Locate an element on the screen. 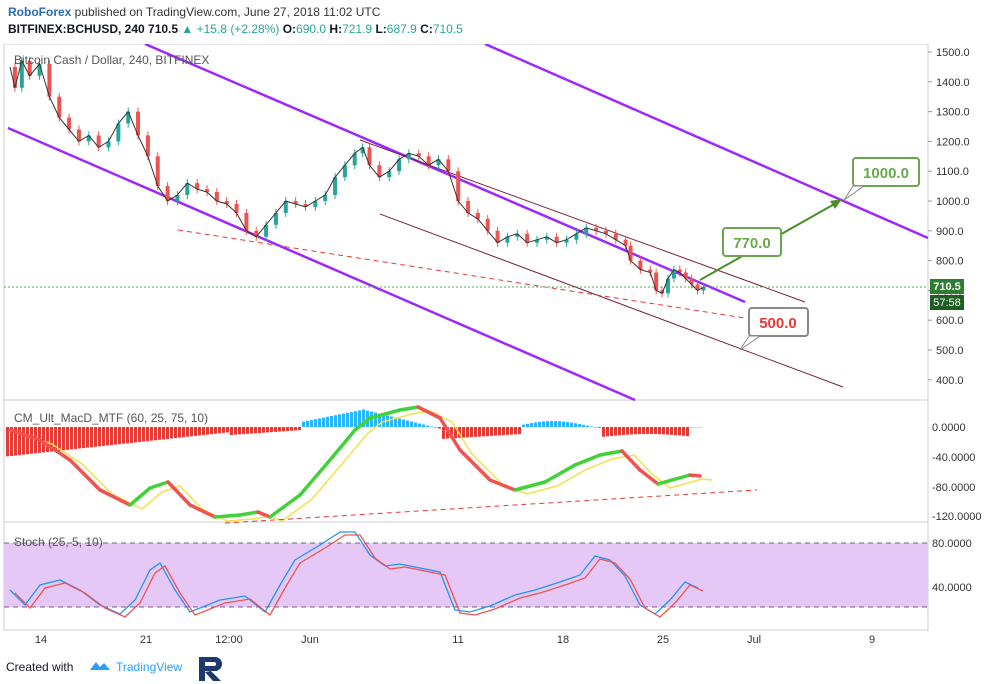 The height and width of the screenshot is (684, 995). open-label: O: is located at coordinates (289, 29).